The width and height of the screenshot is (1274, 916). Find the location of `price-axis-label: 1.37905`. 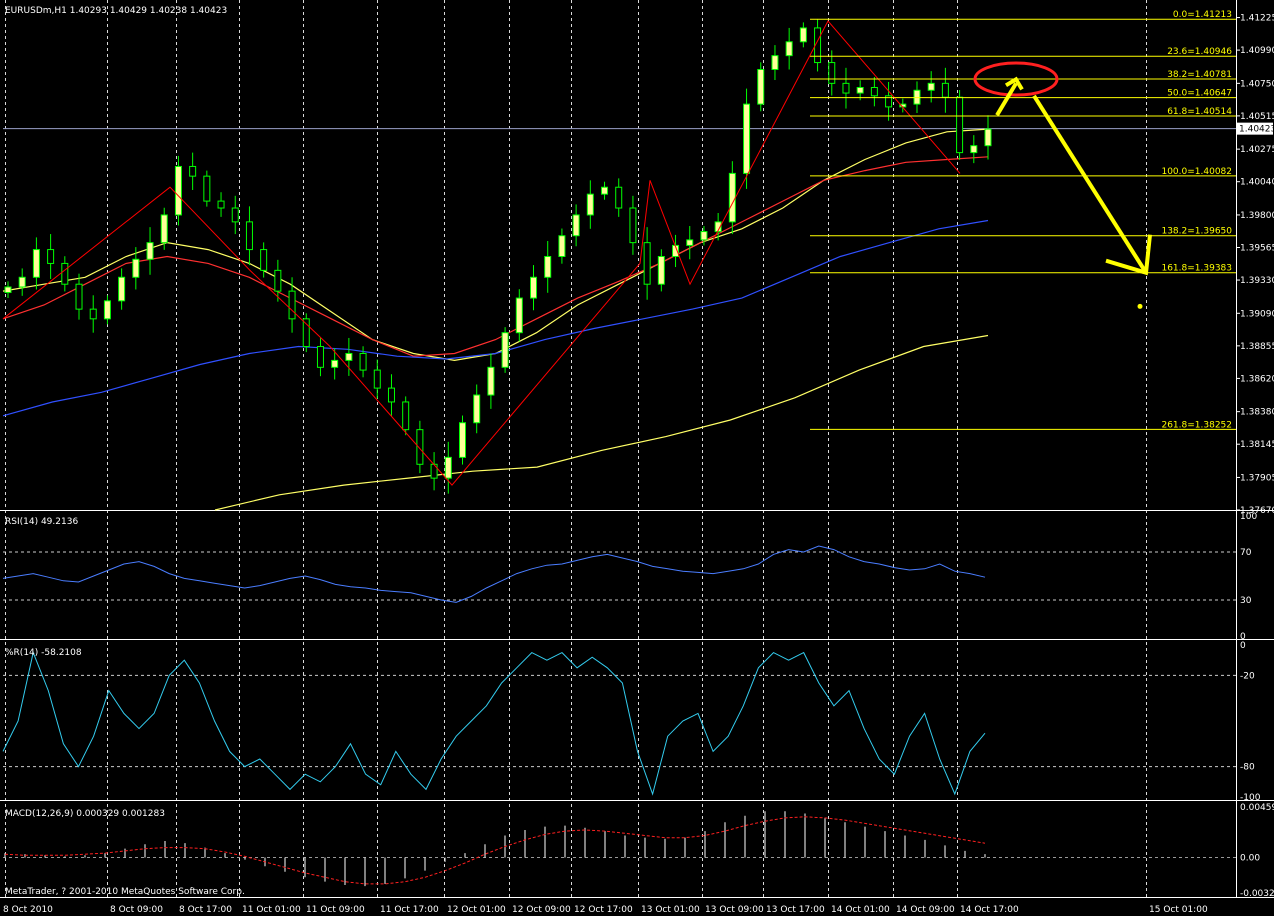

price-axis-label: 1.37905 is located at coordinates (1257, 478).